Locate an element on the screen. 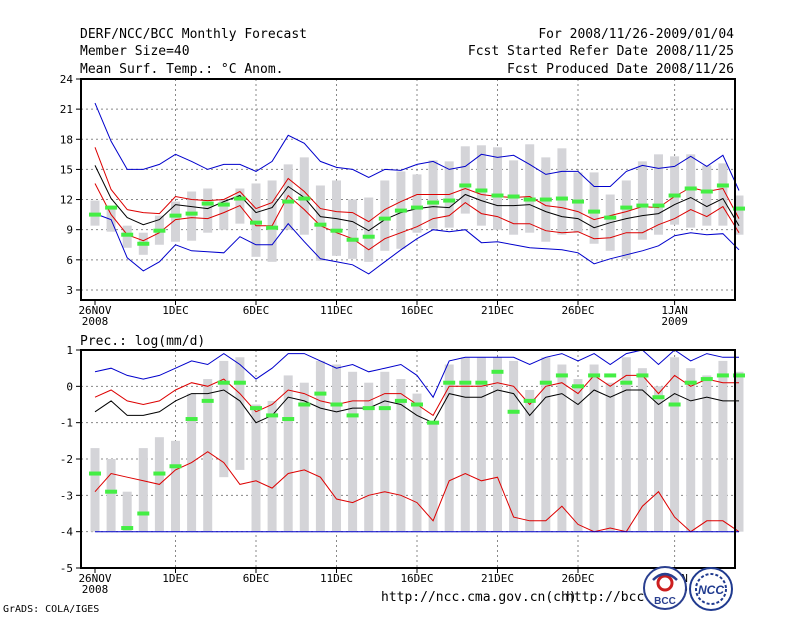  bcc-url: http://bcc. is located at coordinates (609, 597).